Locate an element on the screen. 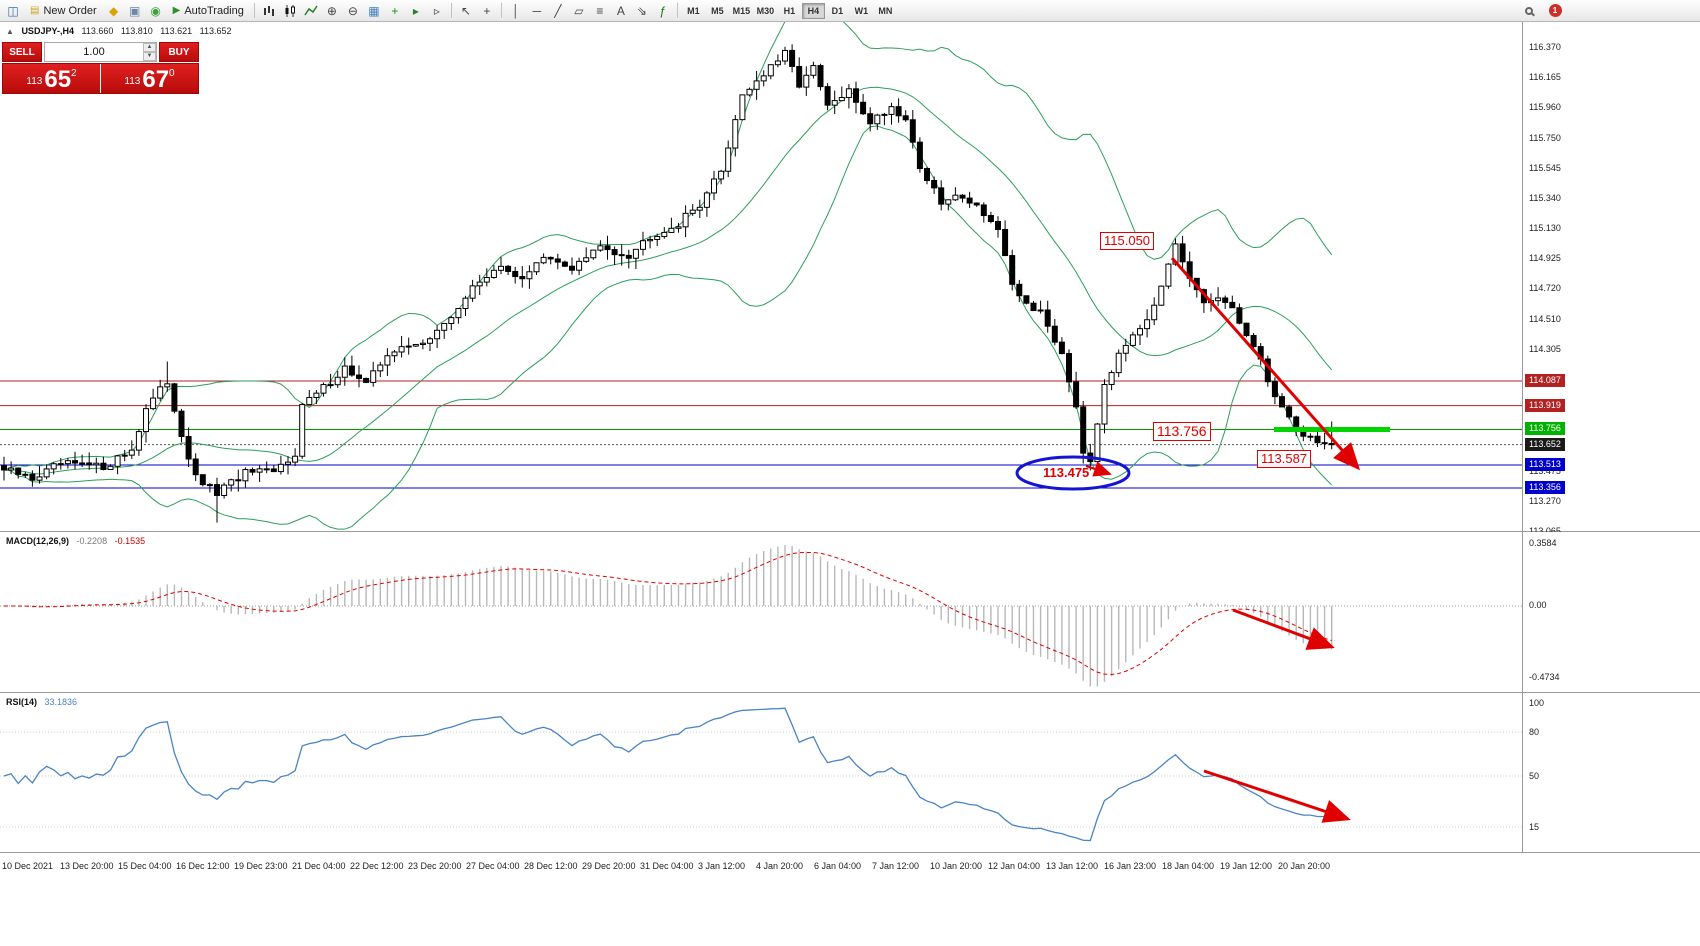 The width and height of the screenshot is (1700, 946). horizontal-line-icon: ─ is located at coordinates (537, 10).